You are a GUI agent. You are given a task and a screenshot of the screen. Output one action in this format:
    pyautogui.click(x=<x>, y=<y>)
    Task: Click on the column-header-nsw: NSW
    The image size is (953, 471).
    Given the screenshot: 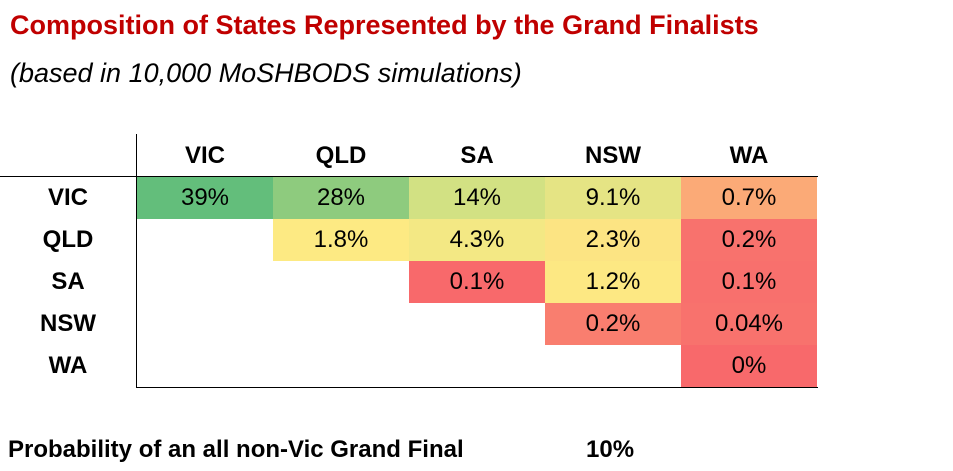 What is the action you would take?
    pyautogui.click(x=613, y=155)
    